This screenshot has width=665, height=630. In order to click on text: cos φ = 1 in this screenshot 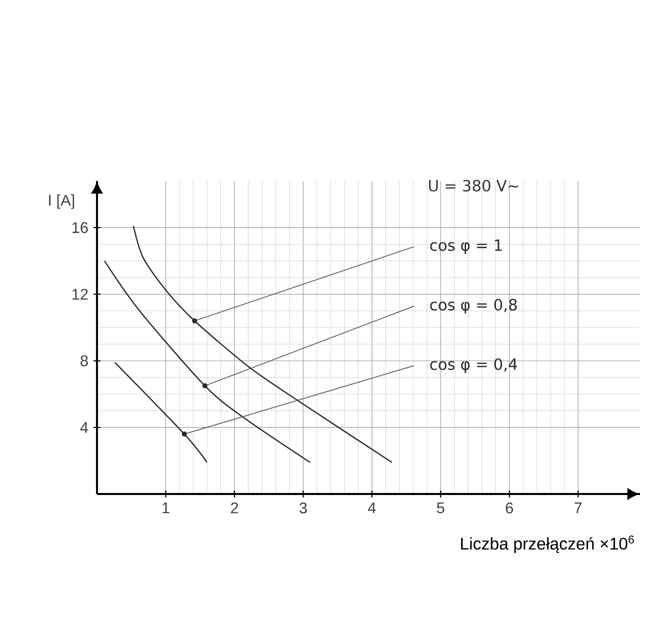, I will do `click(466, 246)`.